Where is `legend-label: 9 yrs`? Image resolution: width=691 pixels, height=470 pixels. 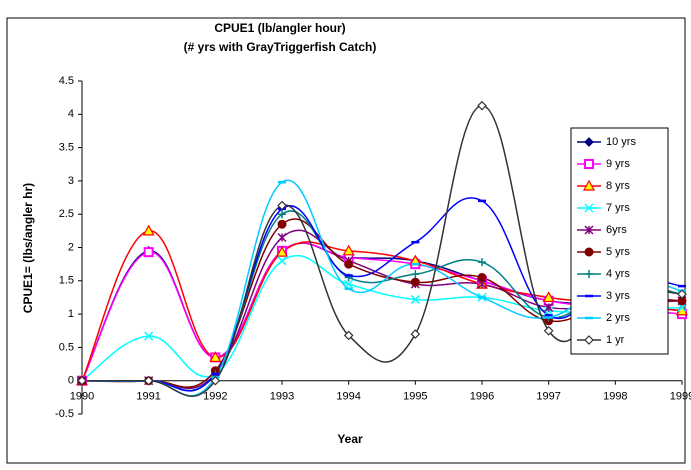
legend-label: 9 yrs is located at coordinates (618, 164).